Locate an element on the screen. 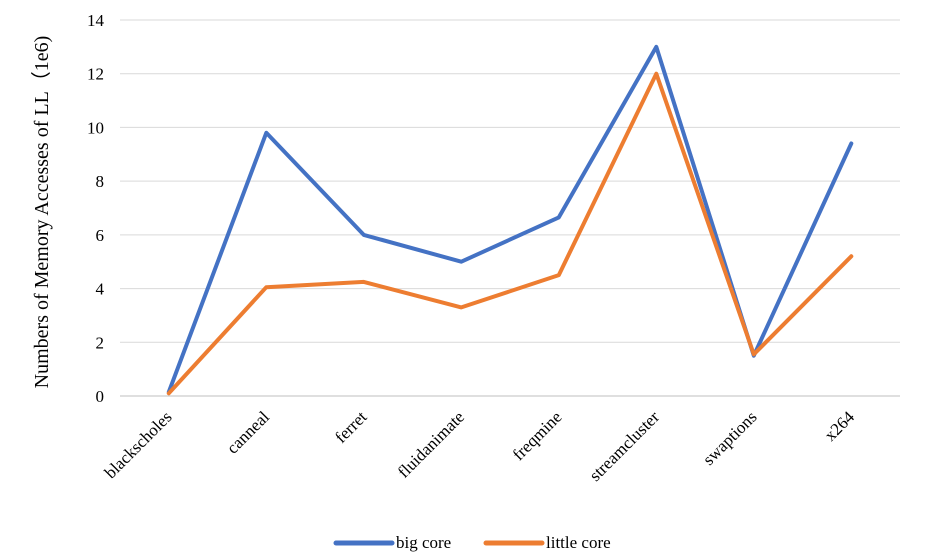 This screenshot has width=927, height=560. x-tick-label: swaptions is located at coordinates (730, 438).